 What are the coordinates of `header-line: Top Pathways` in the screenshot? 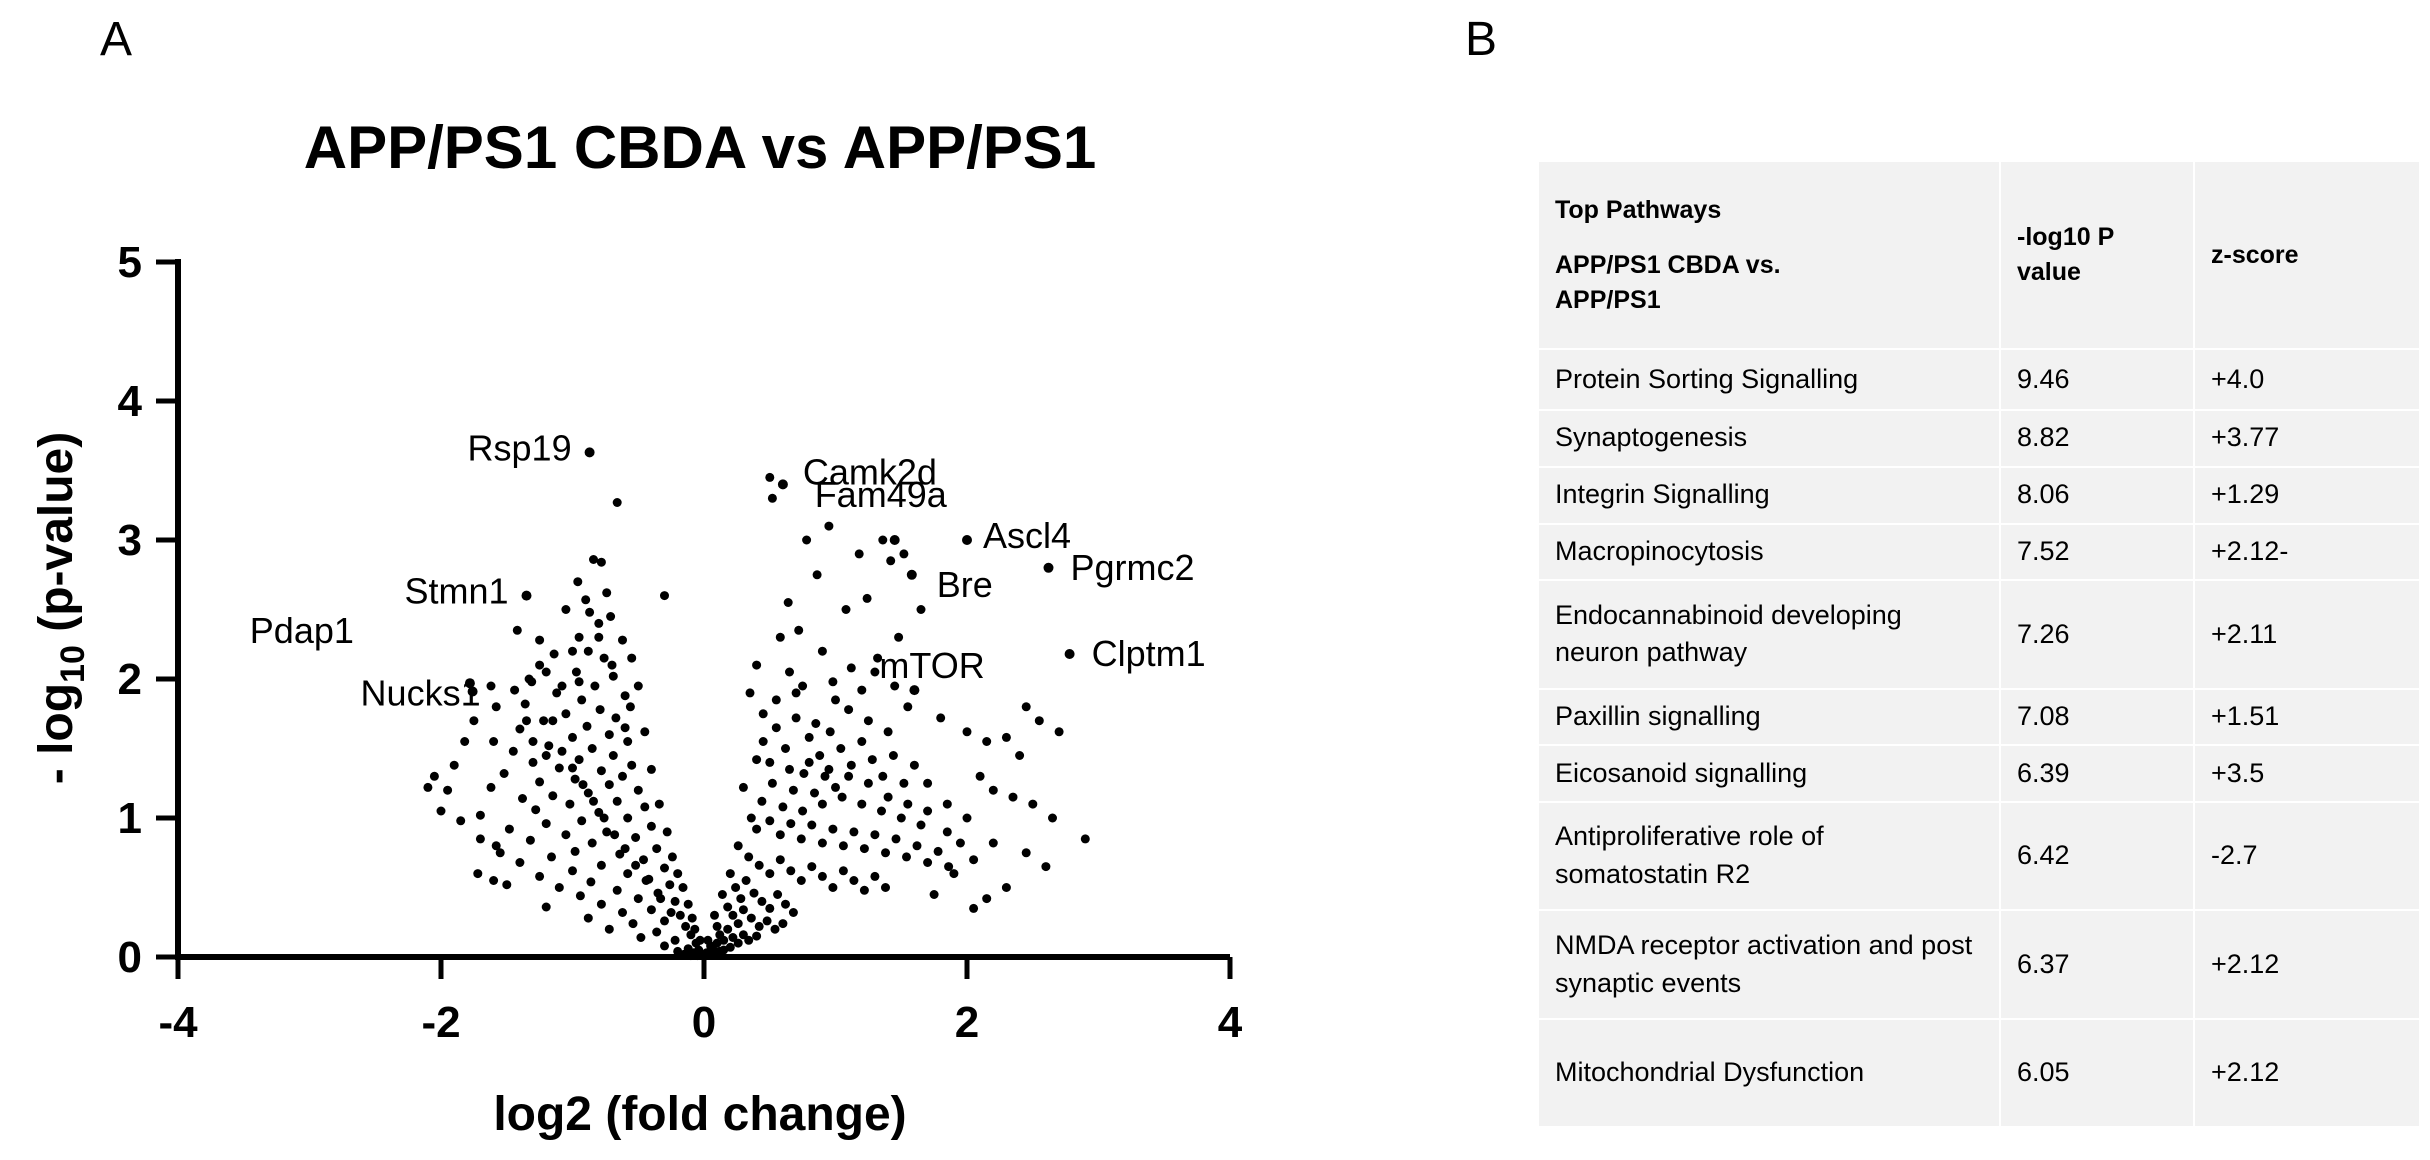 It's located at (1638, 209).